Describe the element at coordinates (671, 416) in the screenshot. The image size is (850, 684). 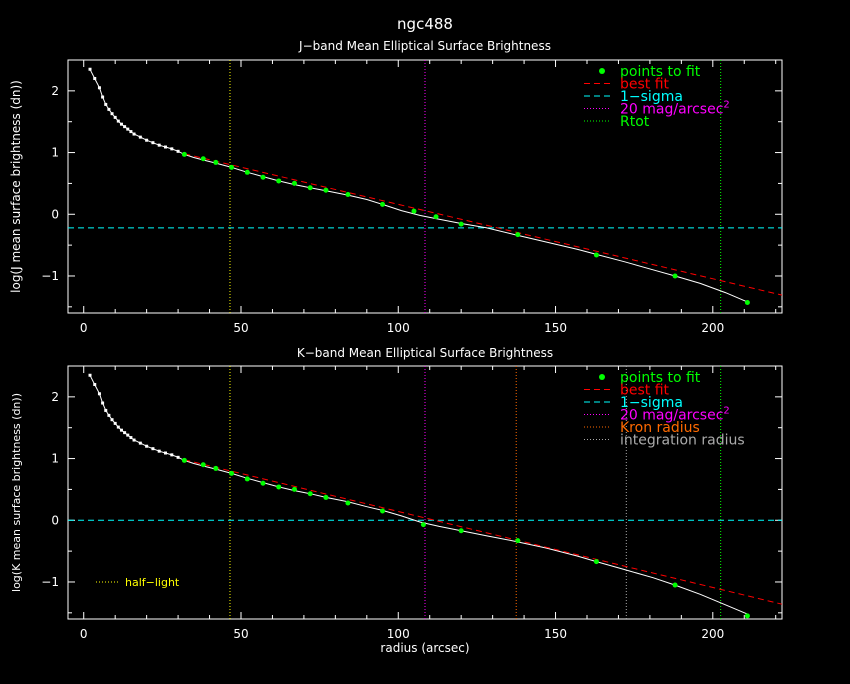
I see `legend-label-text: 20 mag/arcsec` at that location.